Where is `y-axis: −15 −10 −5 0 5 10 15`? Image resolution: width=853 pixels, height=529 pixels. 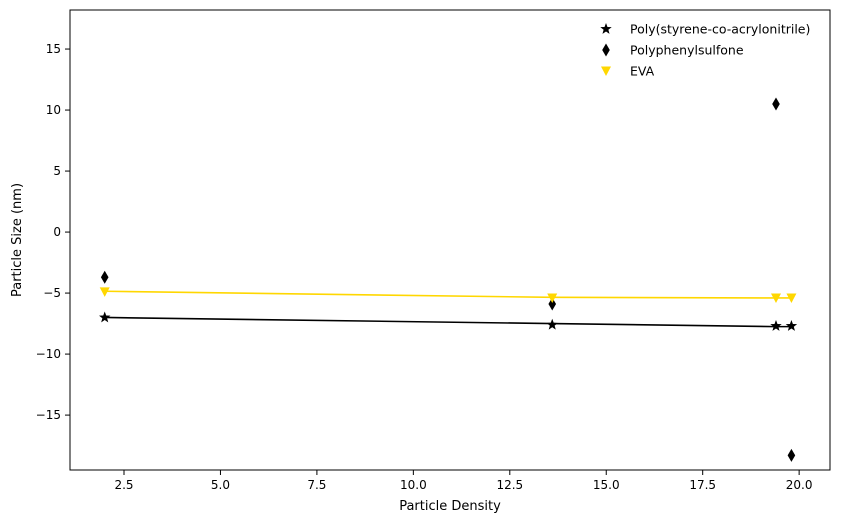 y-axis: −15 −10 −5 0 5 10 15 is located at coordinates (53, 232).